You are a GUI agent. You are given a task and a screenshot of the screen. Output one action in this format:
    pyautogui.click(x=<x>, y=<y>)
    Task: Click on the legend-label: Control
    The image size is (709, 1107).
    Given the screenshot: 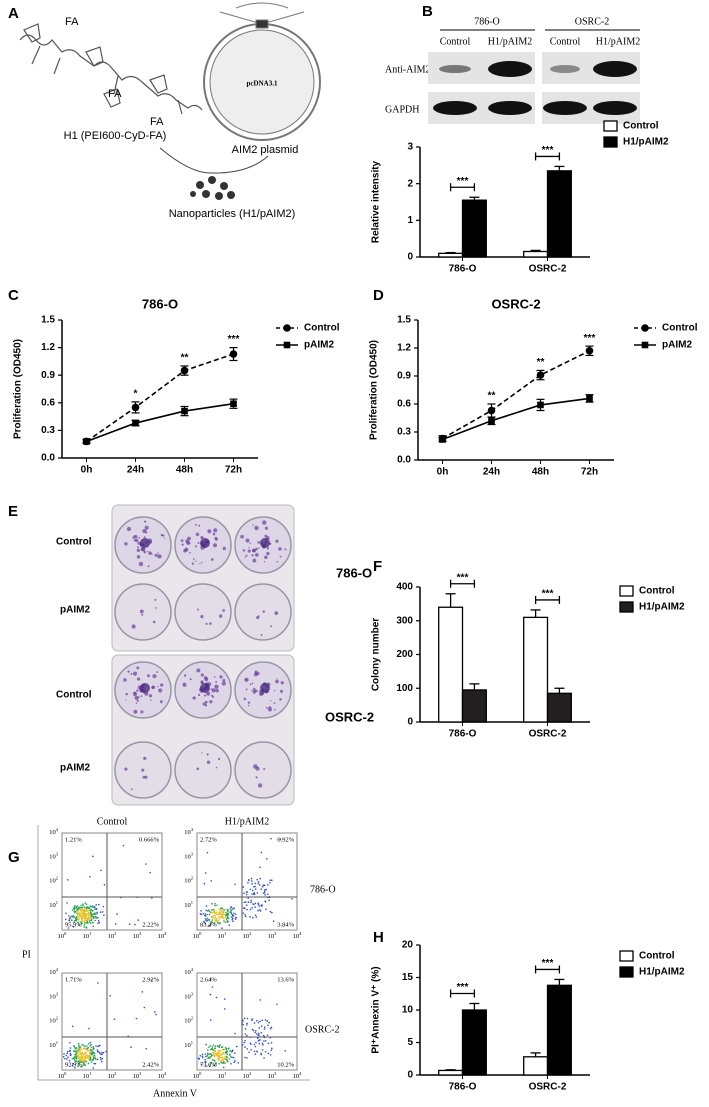 What is the action you would take?
    pyautogui.click(x=322, y=328)
    